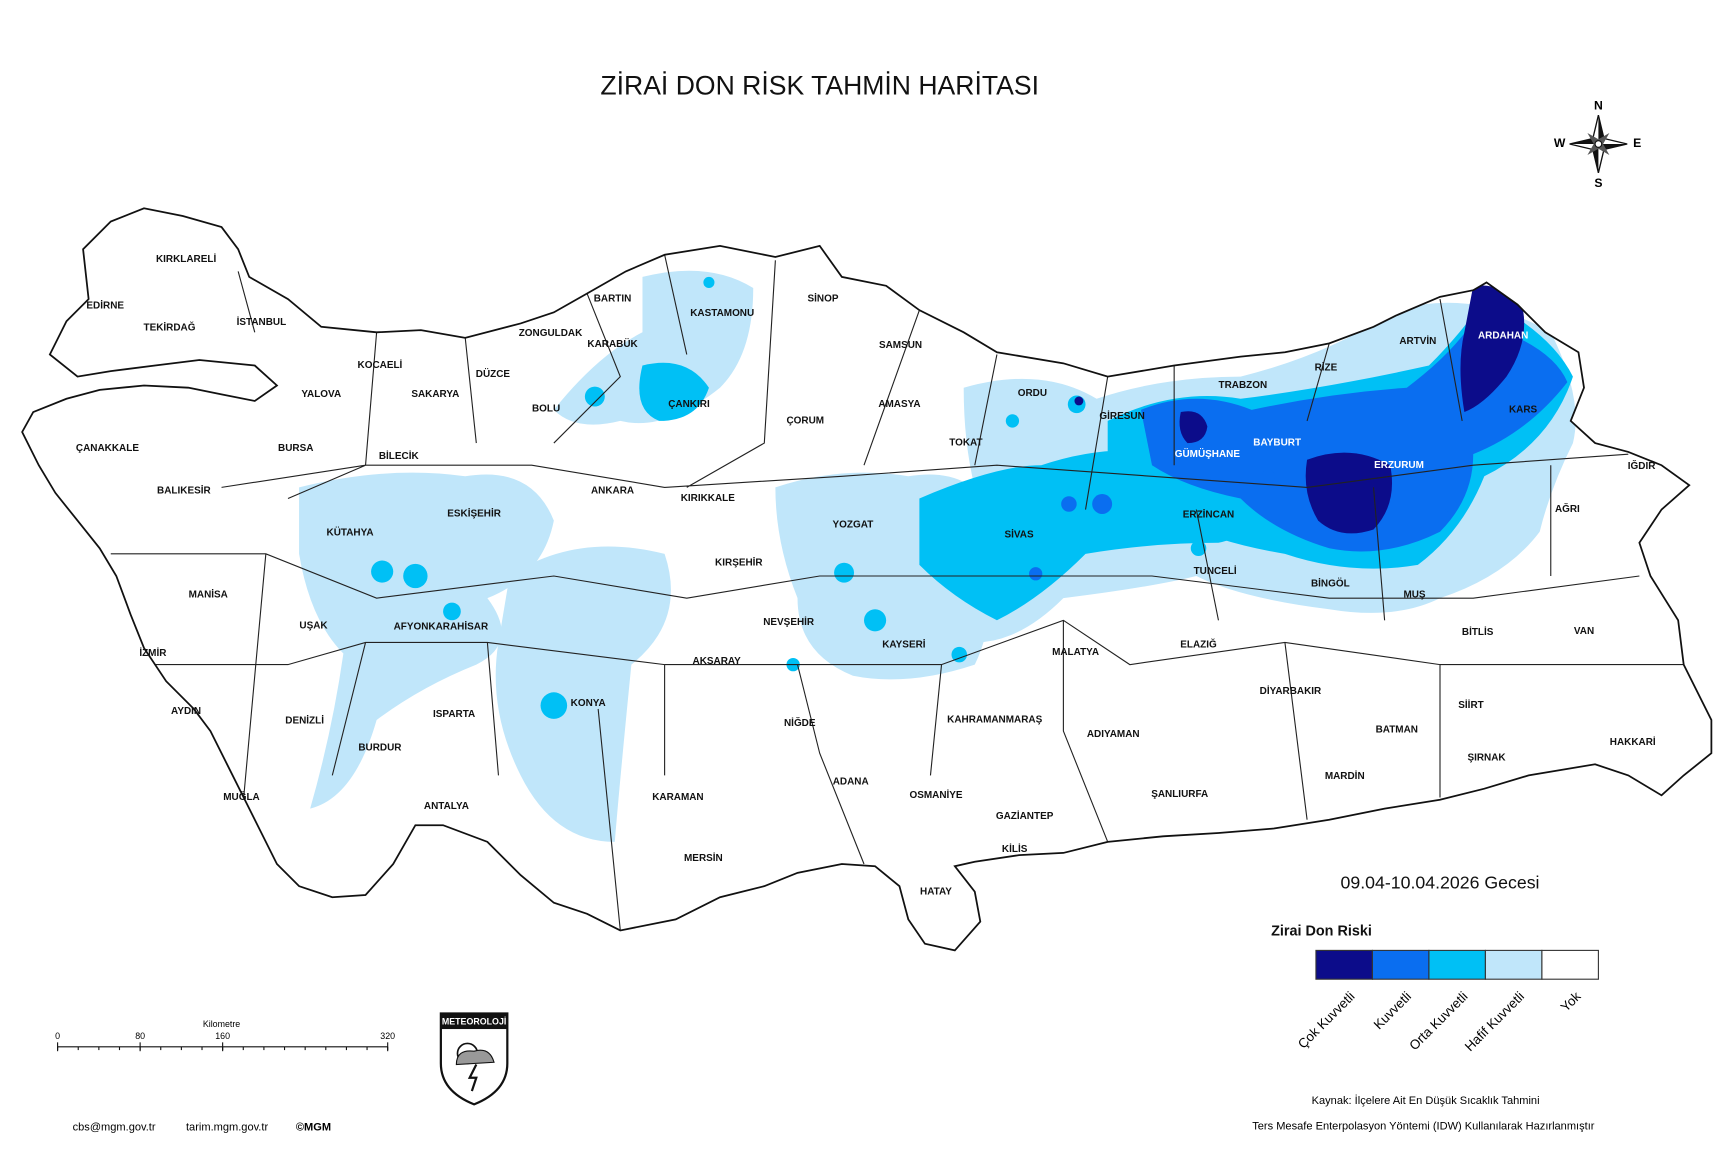 This screenshot has height=1152, width=1728. Describe the element at coordinates (1633, 742) in the screenshot. I see `province-label: HAKKARİ` at that location.